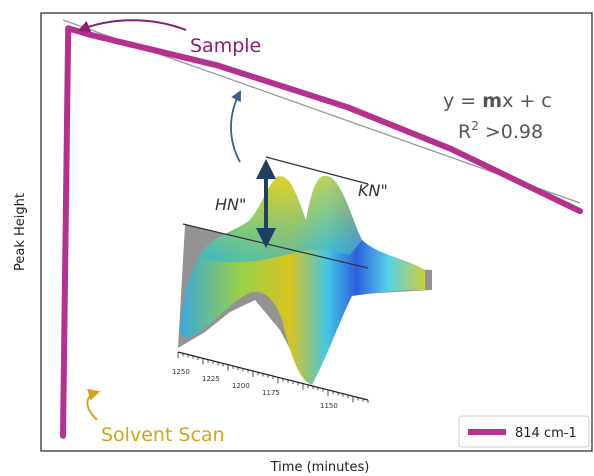 The width and height of the screenshot is (594, 476). What do you see at coordinates (475, 126) in the screenshot?
I see `r-squared-sup: 2` at bounding box center [475, 126].